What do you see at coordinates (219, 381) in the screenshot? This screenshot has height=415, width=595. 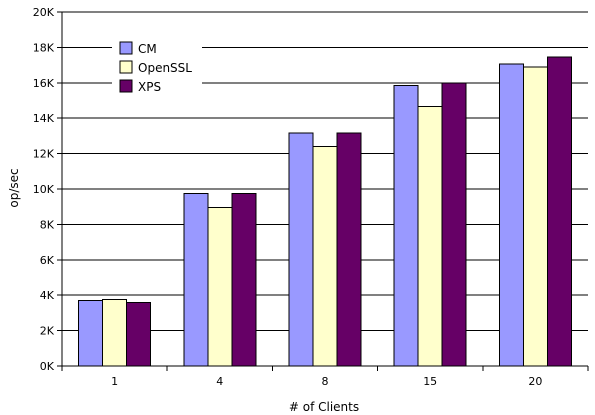 I see `x-tick-label: 4` at bounding box center [219, 381].